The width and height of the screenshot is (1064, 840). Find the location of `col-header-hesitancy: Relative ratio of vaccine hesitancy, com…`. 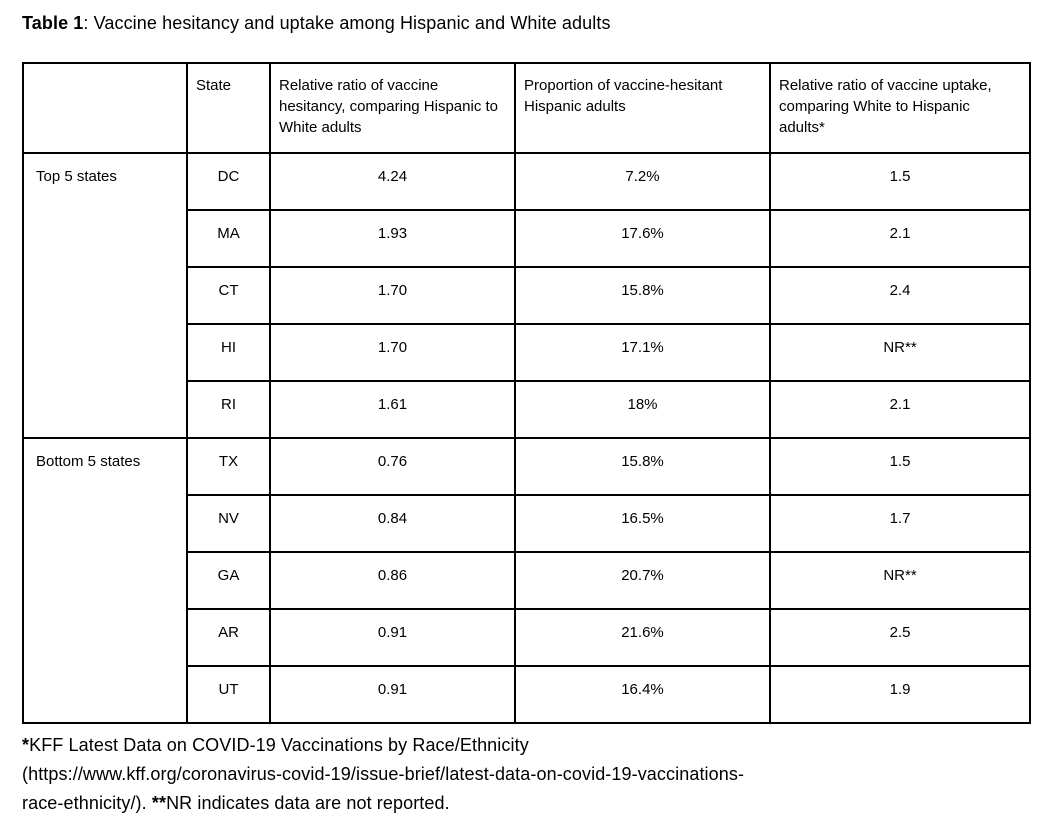

col-header-hesitancy: Relative ratio of vaccine hesitancy, com… is located at coordinates (392, 108).